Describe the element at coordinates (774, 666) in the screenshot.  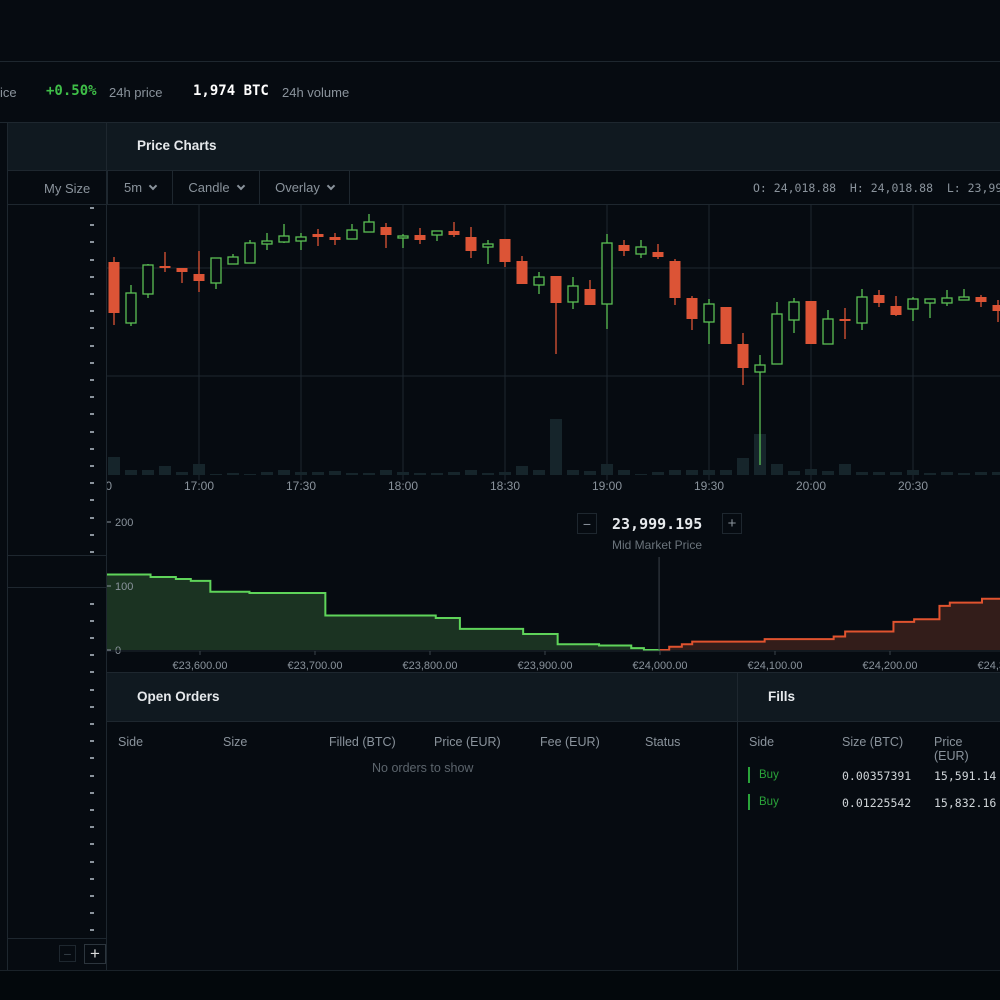
I see `depth-x-label: €24,100.00` at that location.